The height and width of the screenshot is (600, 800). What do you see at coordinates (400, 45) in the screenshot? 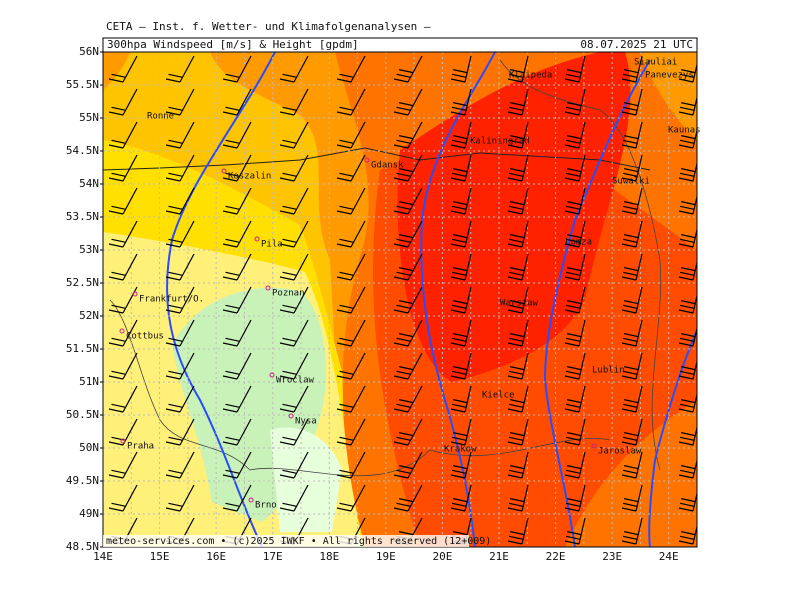
I see `header-box` at bounding box center [400, 45].